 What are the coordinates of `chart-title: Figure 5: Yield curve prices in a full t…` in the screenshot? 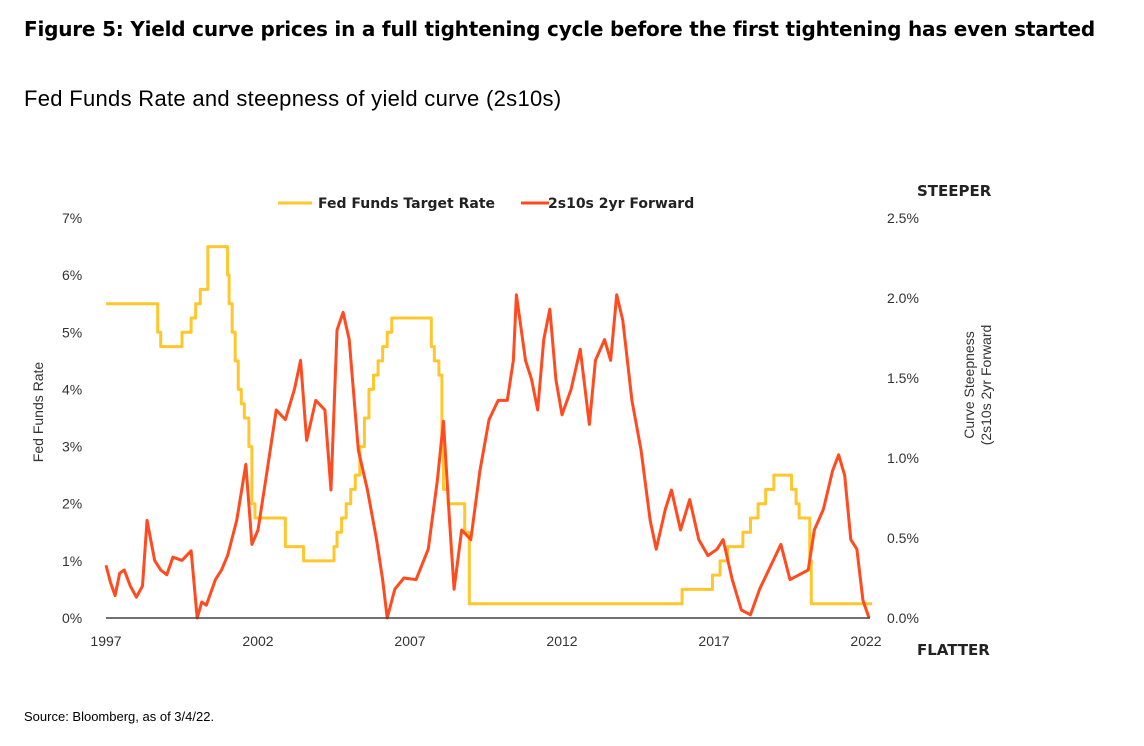 It's located at (560, 29).